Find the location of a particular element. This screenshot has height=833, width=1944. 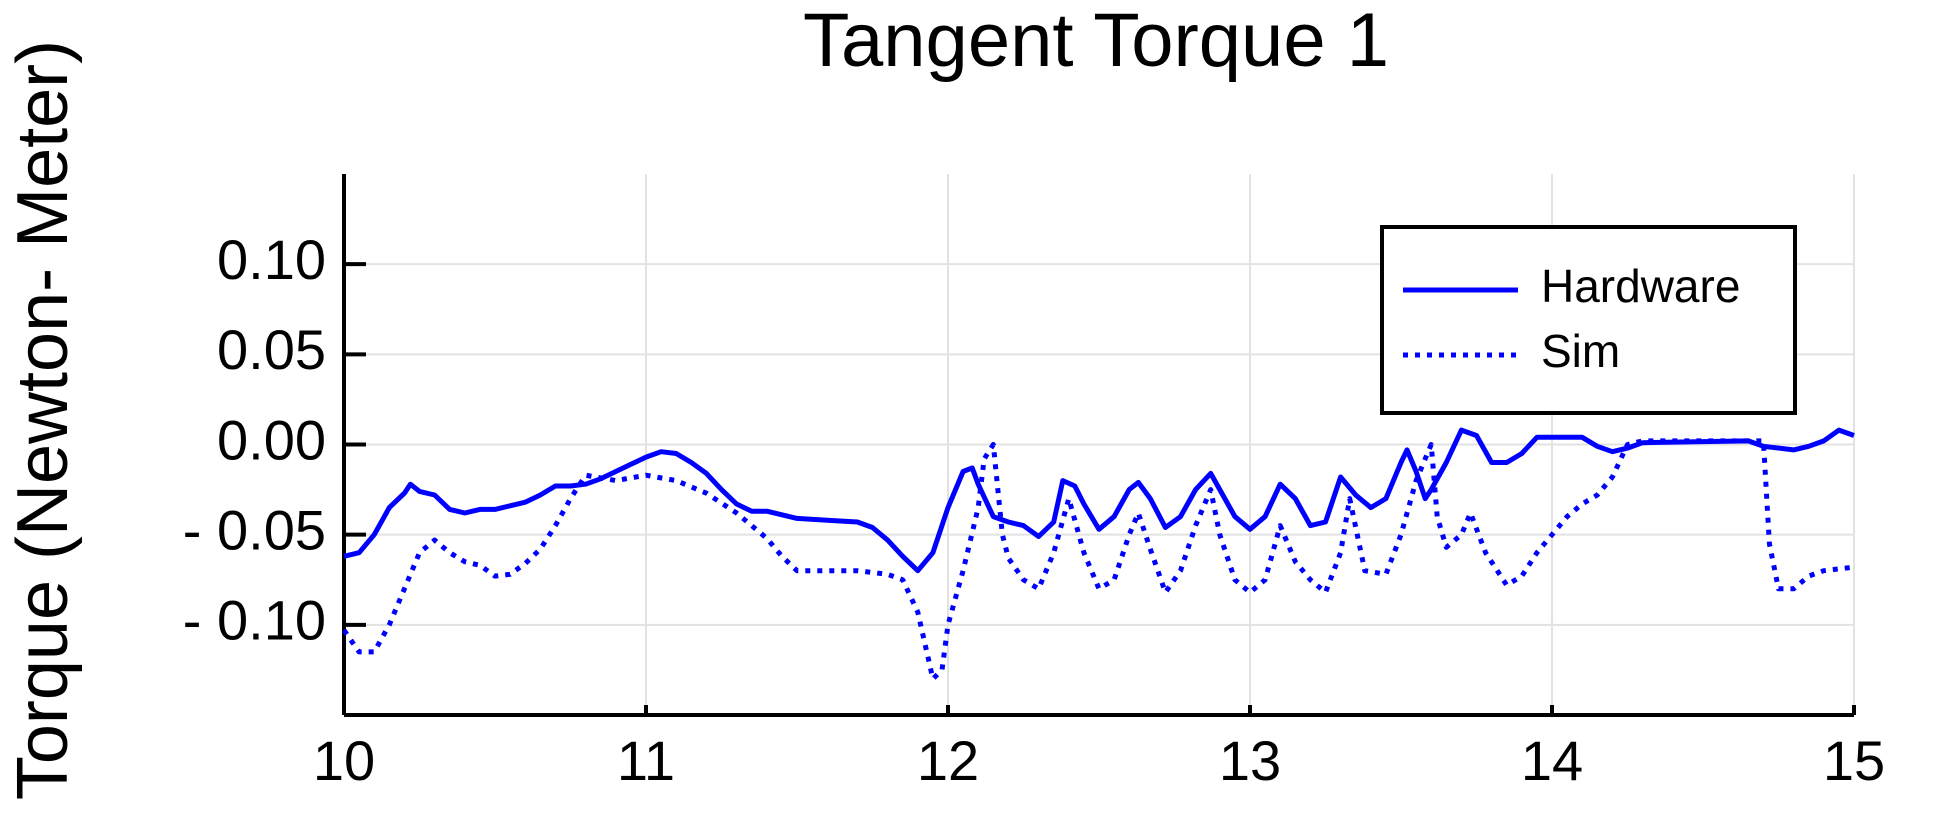

y-tick-label: 0.00 is located at coordinates (271, 439).